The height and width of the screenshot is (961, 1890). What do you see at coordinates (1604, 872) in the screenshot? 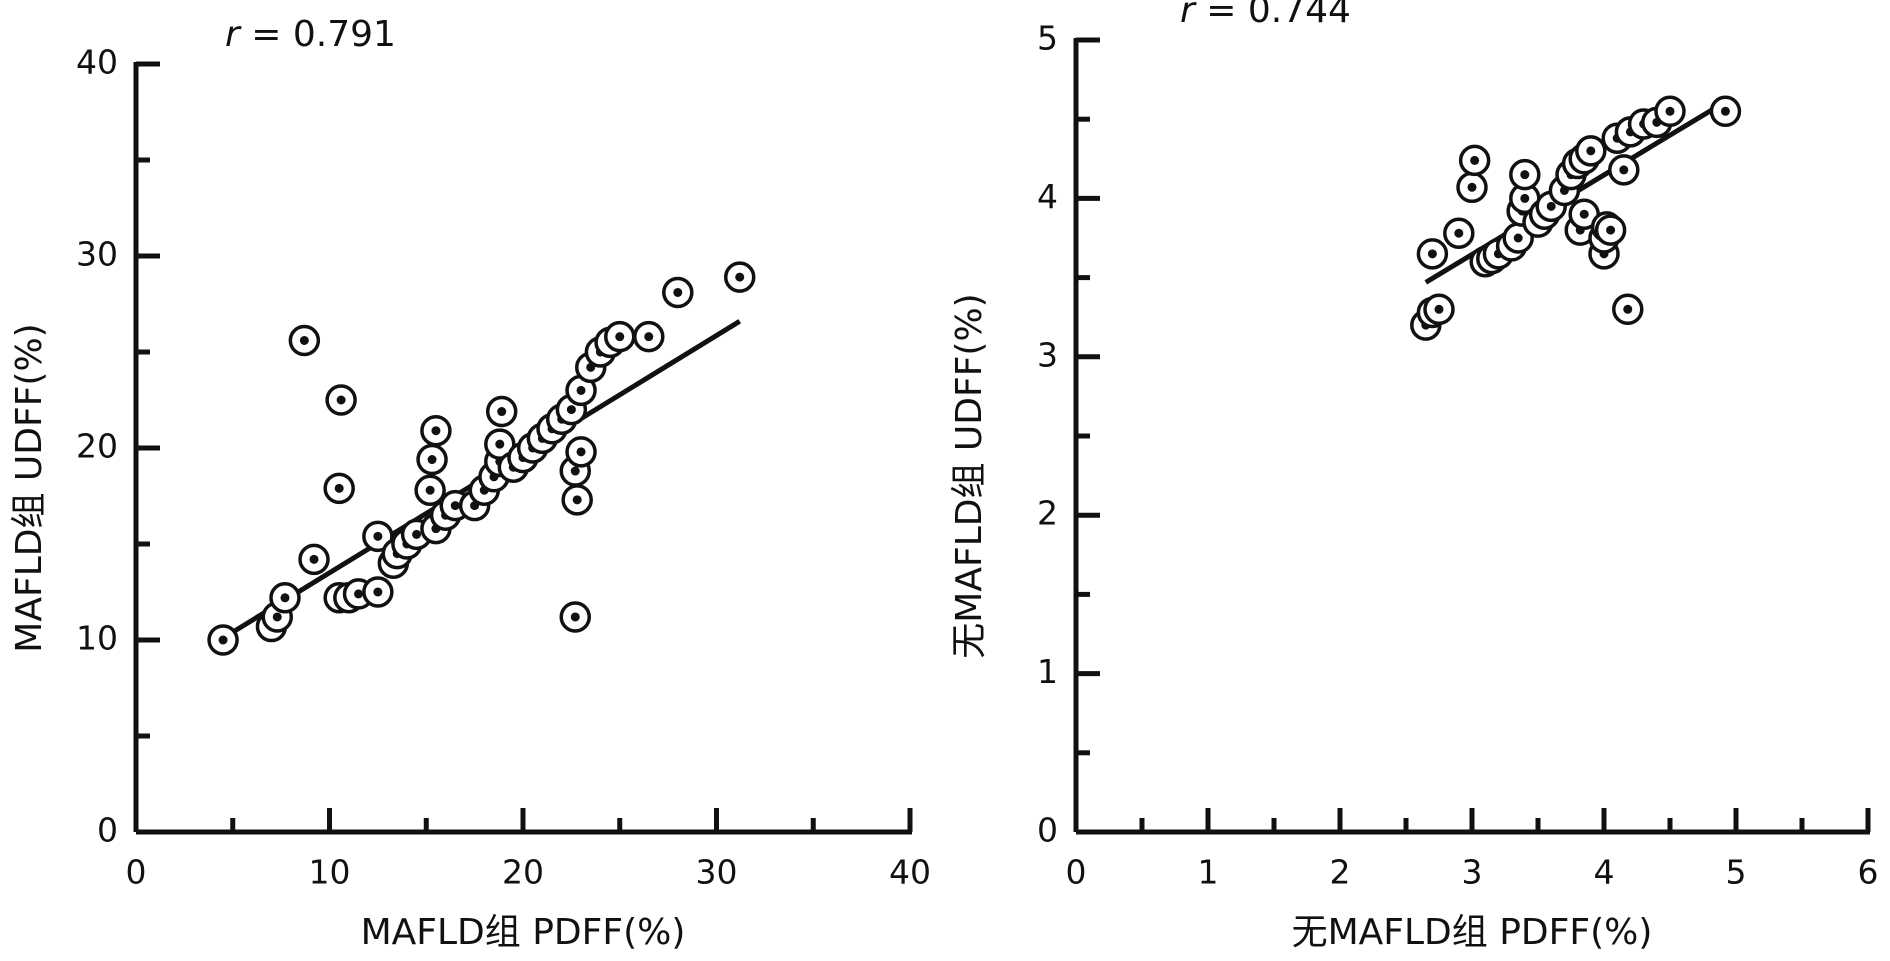
I see `x-tick-label: 4` at bounding box center [1604, 872].